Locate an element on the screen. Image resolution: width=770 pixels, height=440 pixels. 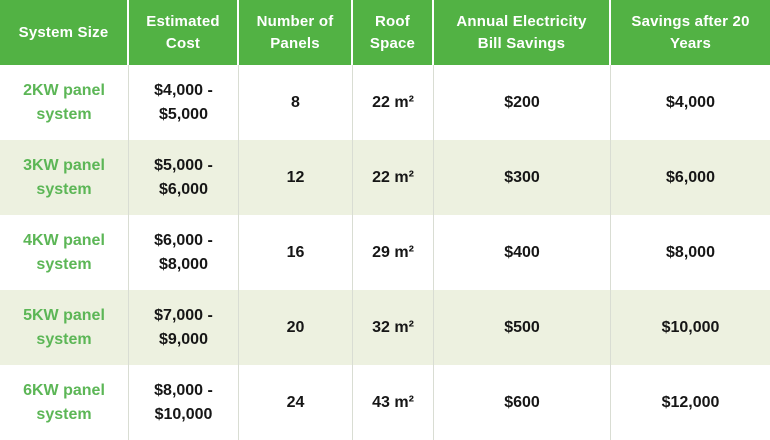
cell-estimated-cost: $8,000 - $10,000 is located at coordinates (184, 402).